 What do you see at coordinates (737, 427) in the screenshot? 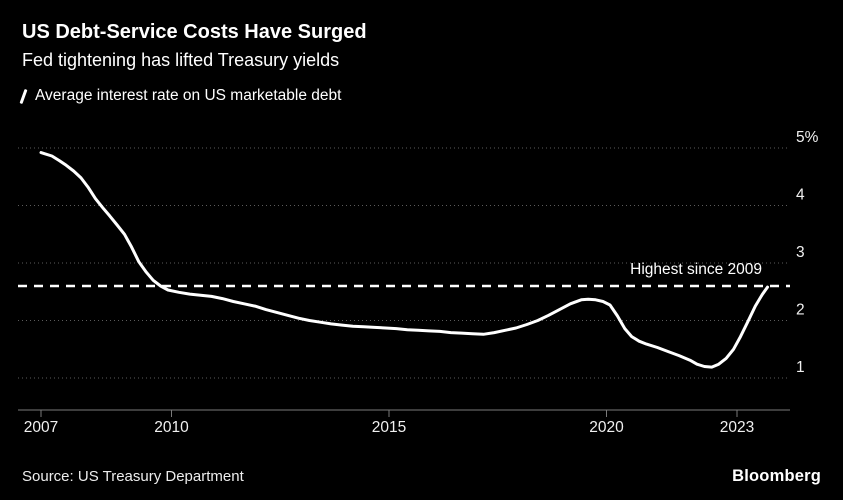
I see `x-tick-label: 2023` at bounding box center [737, 427].